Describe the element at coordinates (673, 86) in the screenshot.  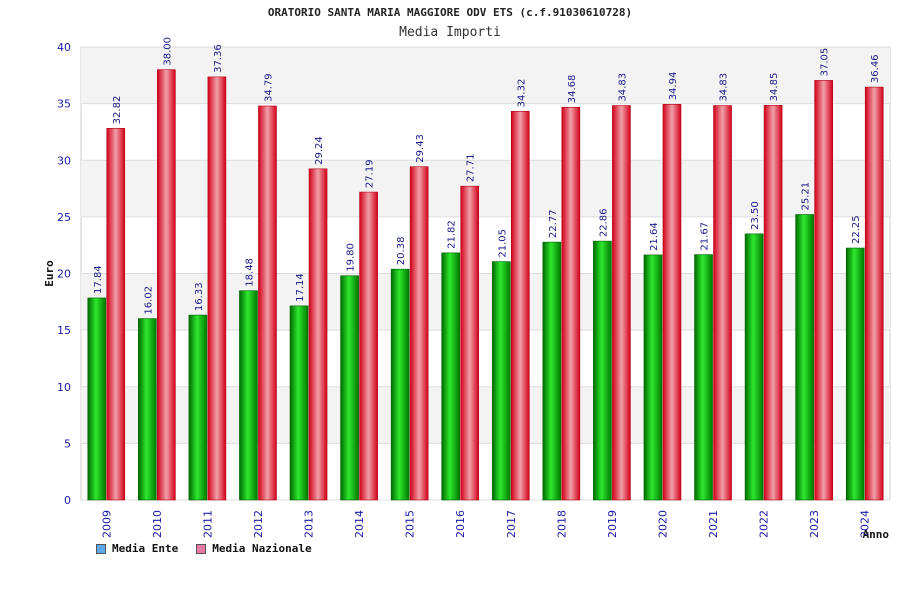
I see `data-label: 34.94` at that location.